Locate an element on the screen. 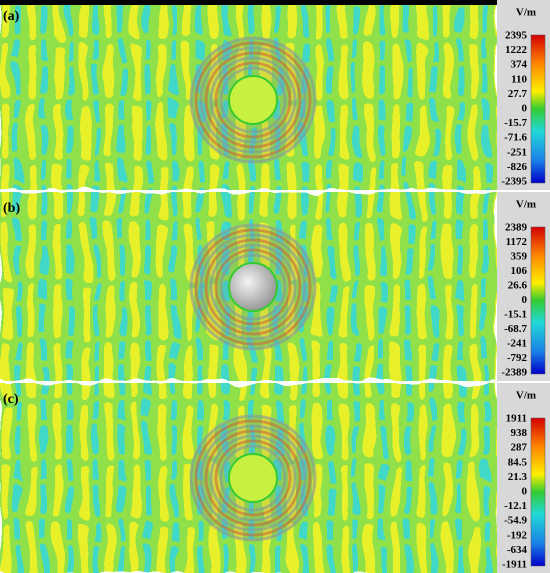 This screenshot has width=550, height=573. colorbar-tick-label: -71.6 is located at coordinates (515, 138).